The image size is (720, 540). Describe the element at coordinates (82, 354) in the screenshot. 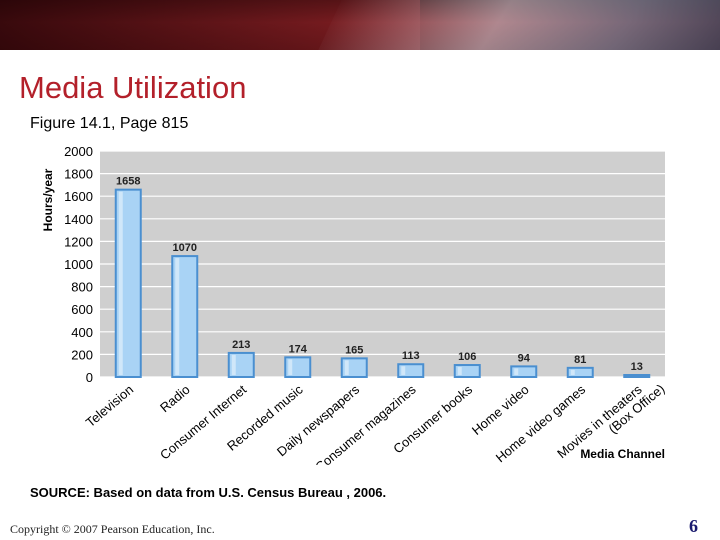

I see `y-tick-label: 200` at that location.